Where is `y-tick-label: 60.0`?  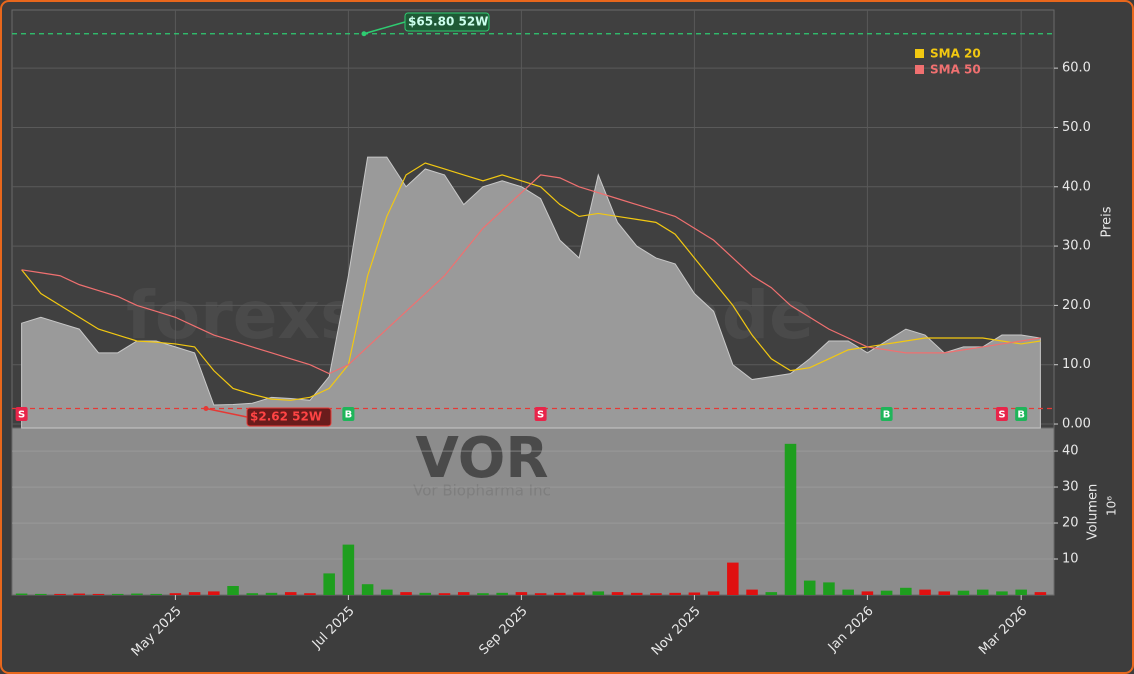
y-tick-label: 60.0 is located at coordinates (1076, 68).